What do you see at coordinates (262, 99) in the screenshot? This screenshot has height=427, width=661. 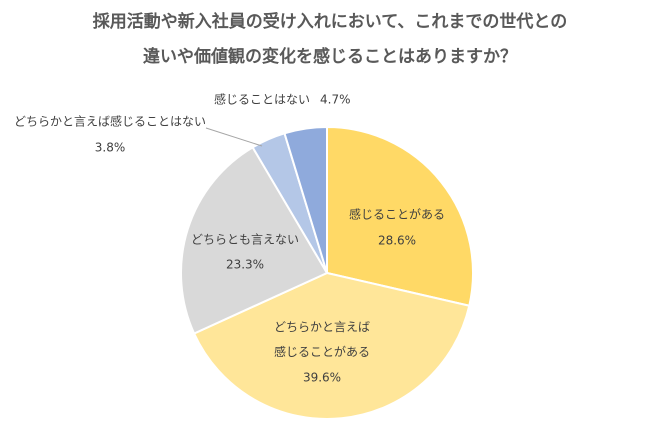 I see `category-label: 感じることはない` at bounding box center [262, 99].